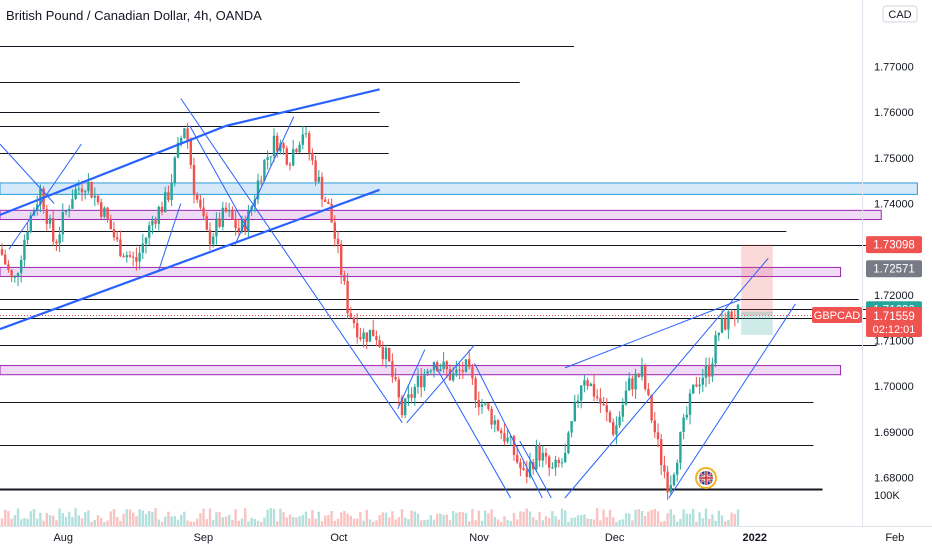 The width and height of the screenshot is (932, 550). I want to click on position-target-zone, so click(757, 279).